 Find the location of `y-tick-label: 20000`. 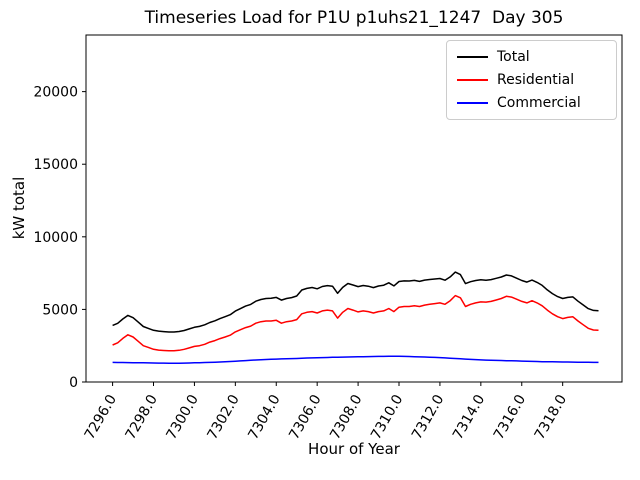

y-tick-label: 20000 is located at coordinates (55, 93).